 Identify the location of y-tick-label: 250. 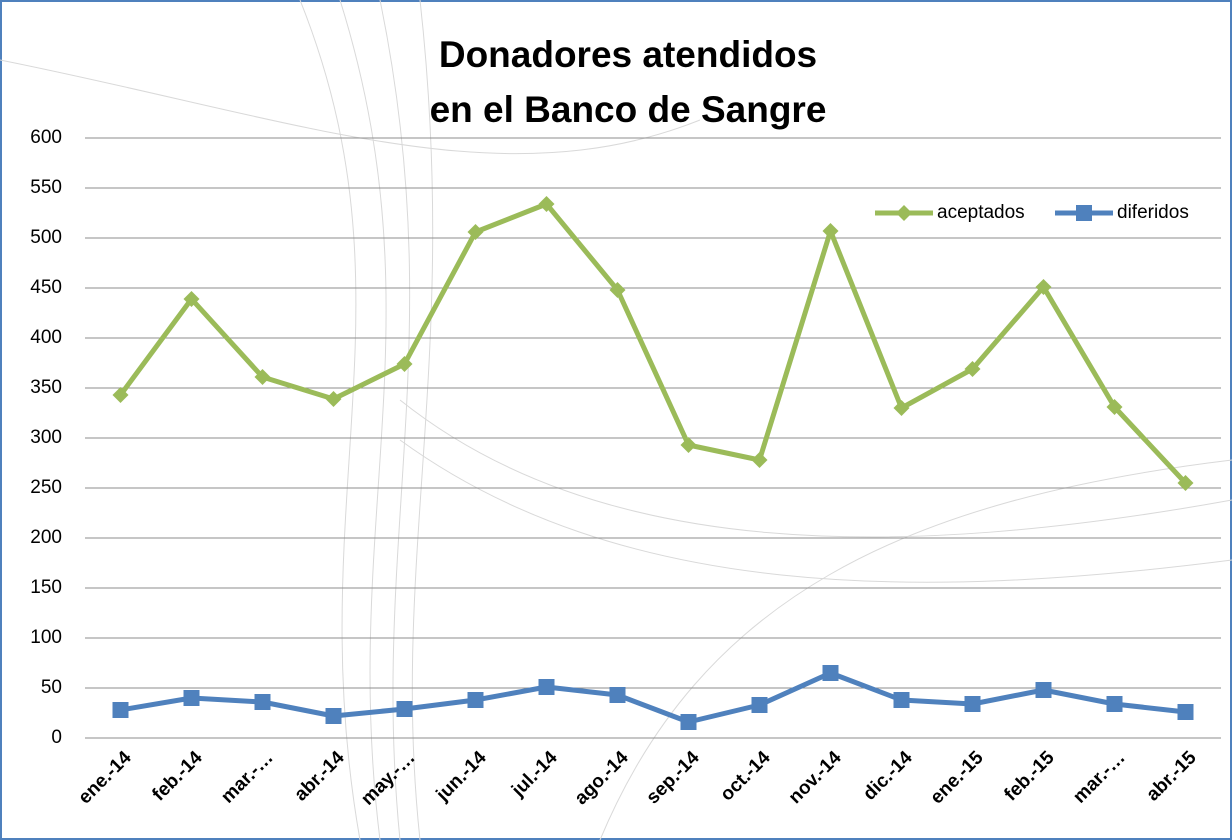
(46, 487).